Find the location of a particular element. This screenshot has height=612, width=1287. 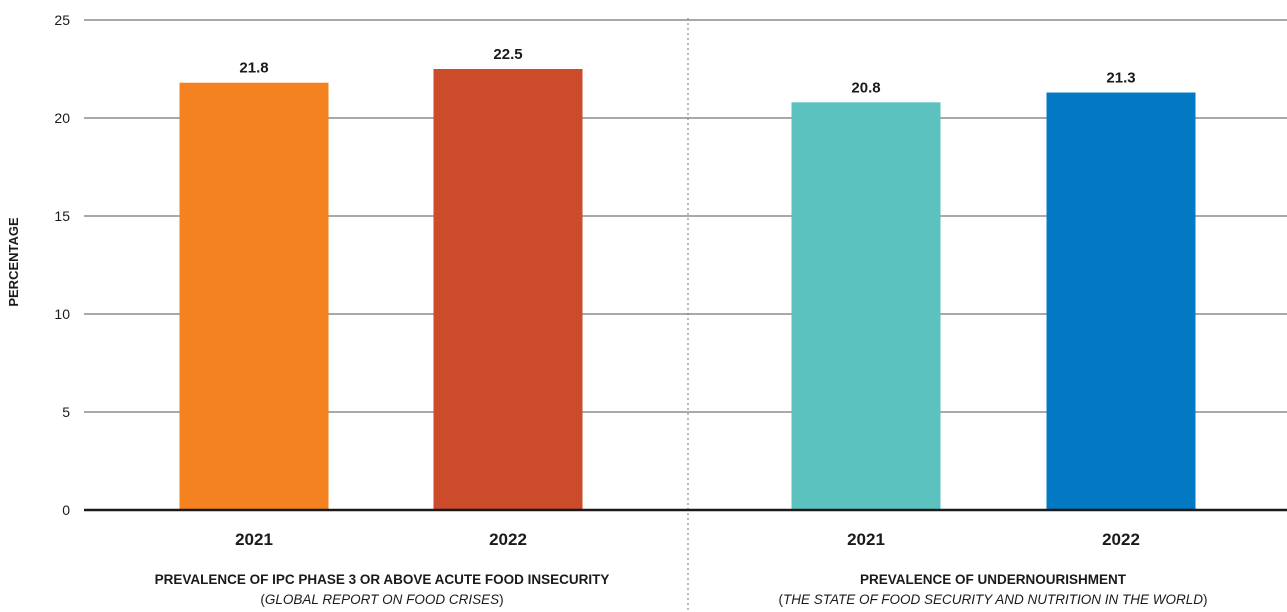

y-axis-ticks: 0 5 10 15 20 25 is located at coordinates (62, 265).